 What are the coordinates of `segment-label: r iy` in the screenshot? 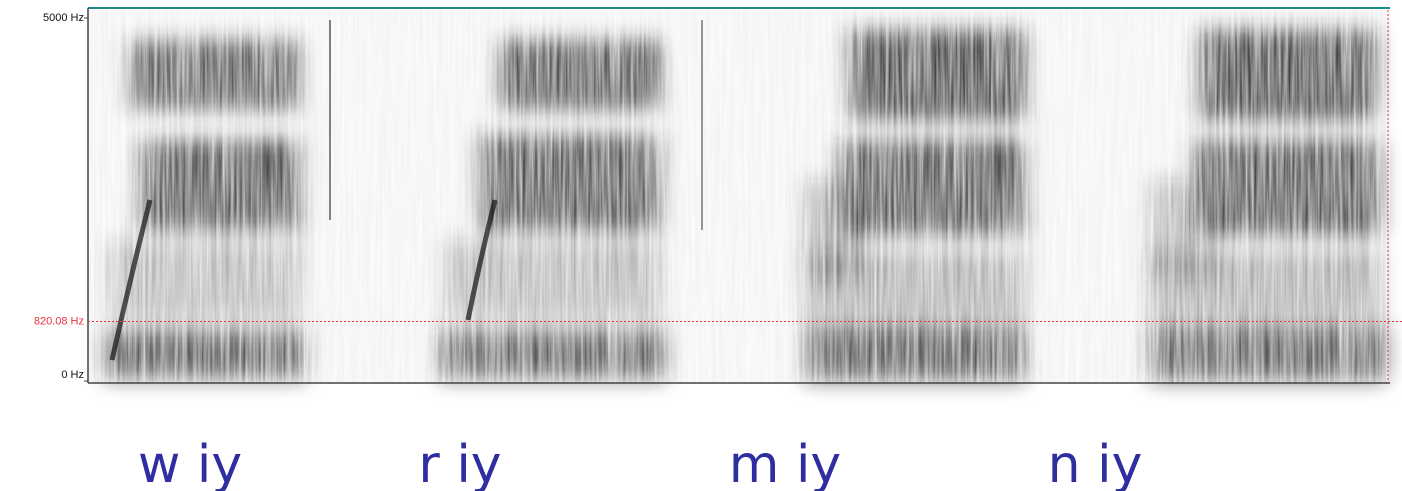 It's located at (459, 463).